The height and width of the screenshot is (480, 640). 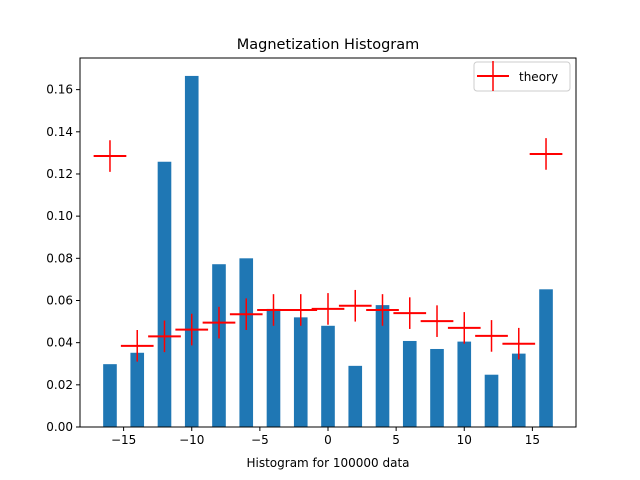 I want to click on legend-label-theory: theory, so click(x=538, y=77).